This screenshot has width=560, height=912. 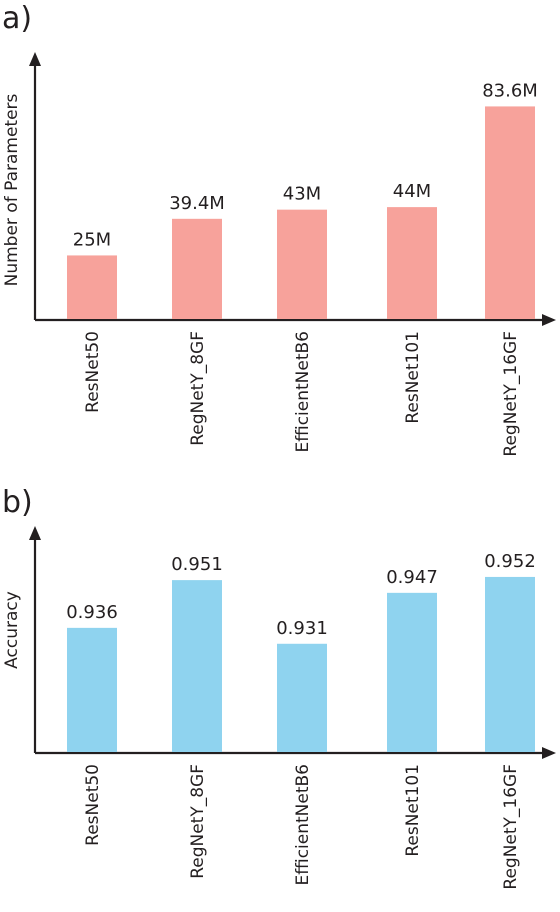 What do you see at coordinates (549, 320) in the screenshot?
I see `panel-a-x-axis-arrow` at bounding box center [549, 320].